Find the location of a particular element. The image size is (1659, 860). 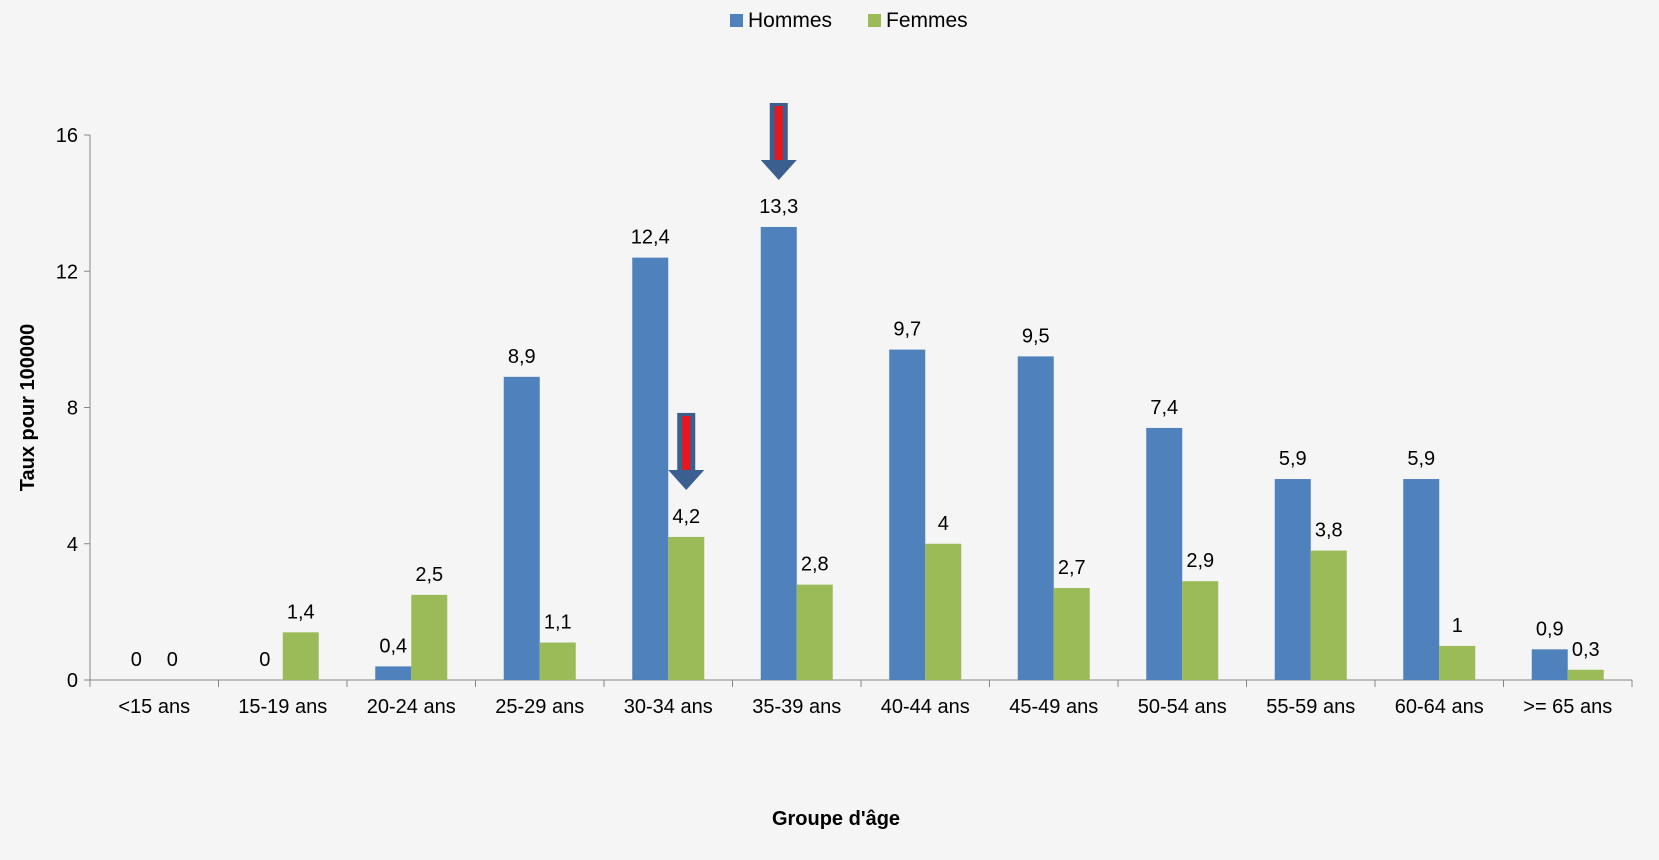

bar-hommes-25-29-ans is located at coordinates (521, 528).